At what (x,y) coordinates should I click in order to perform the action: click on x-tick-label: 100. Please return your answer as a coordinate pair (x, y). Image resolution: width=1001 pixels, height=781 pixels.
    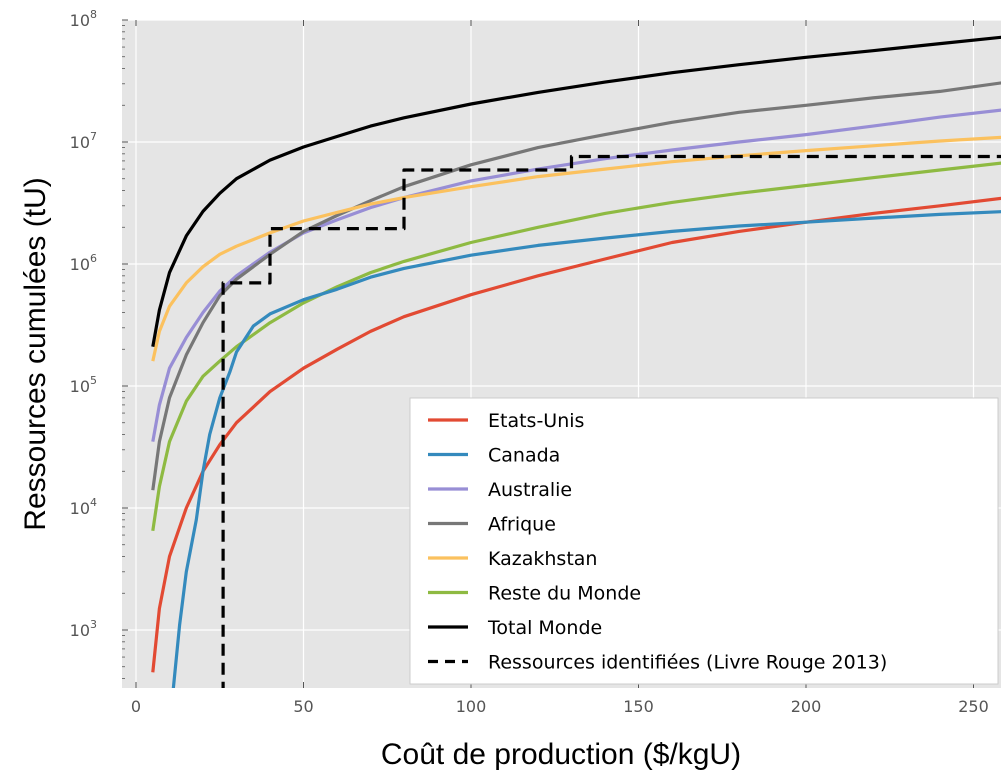
    Looking at the image, I should click on (471, 706).